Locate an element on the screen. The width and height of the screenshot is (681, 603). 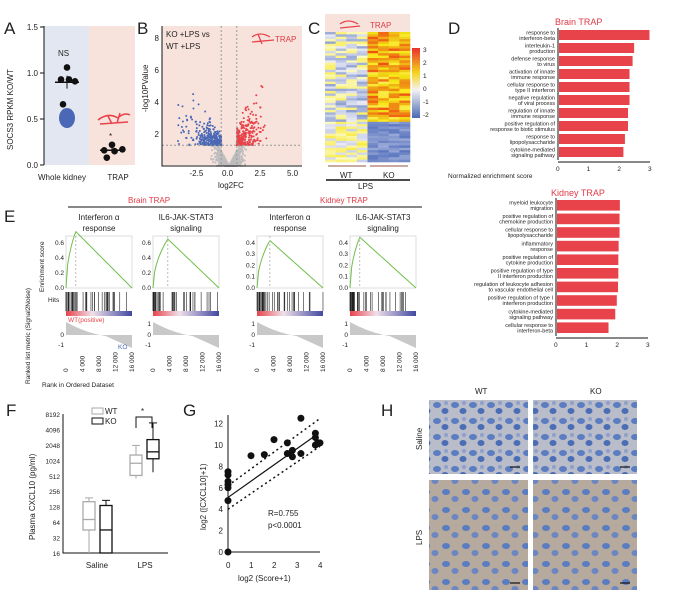
e-plot-title: signaling is located at coordinates (383, 228).